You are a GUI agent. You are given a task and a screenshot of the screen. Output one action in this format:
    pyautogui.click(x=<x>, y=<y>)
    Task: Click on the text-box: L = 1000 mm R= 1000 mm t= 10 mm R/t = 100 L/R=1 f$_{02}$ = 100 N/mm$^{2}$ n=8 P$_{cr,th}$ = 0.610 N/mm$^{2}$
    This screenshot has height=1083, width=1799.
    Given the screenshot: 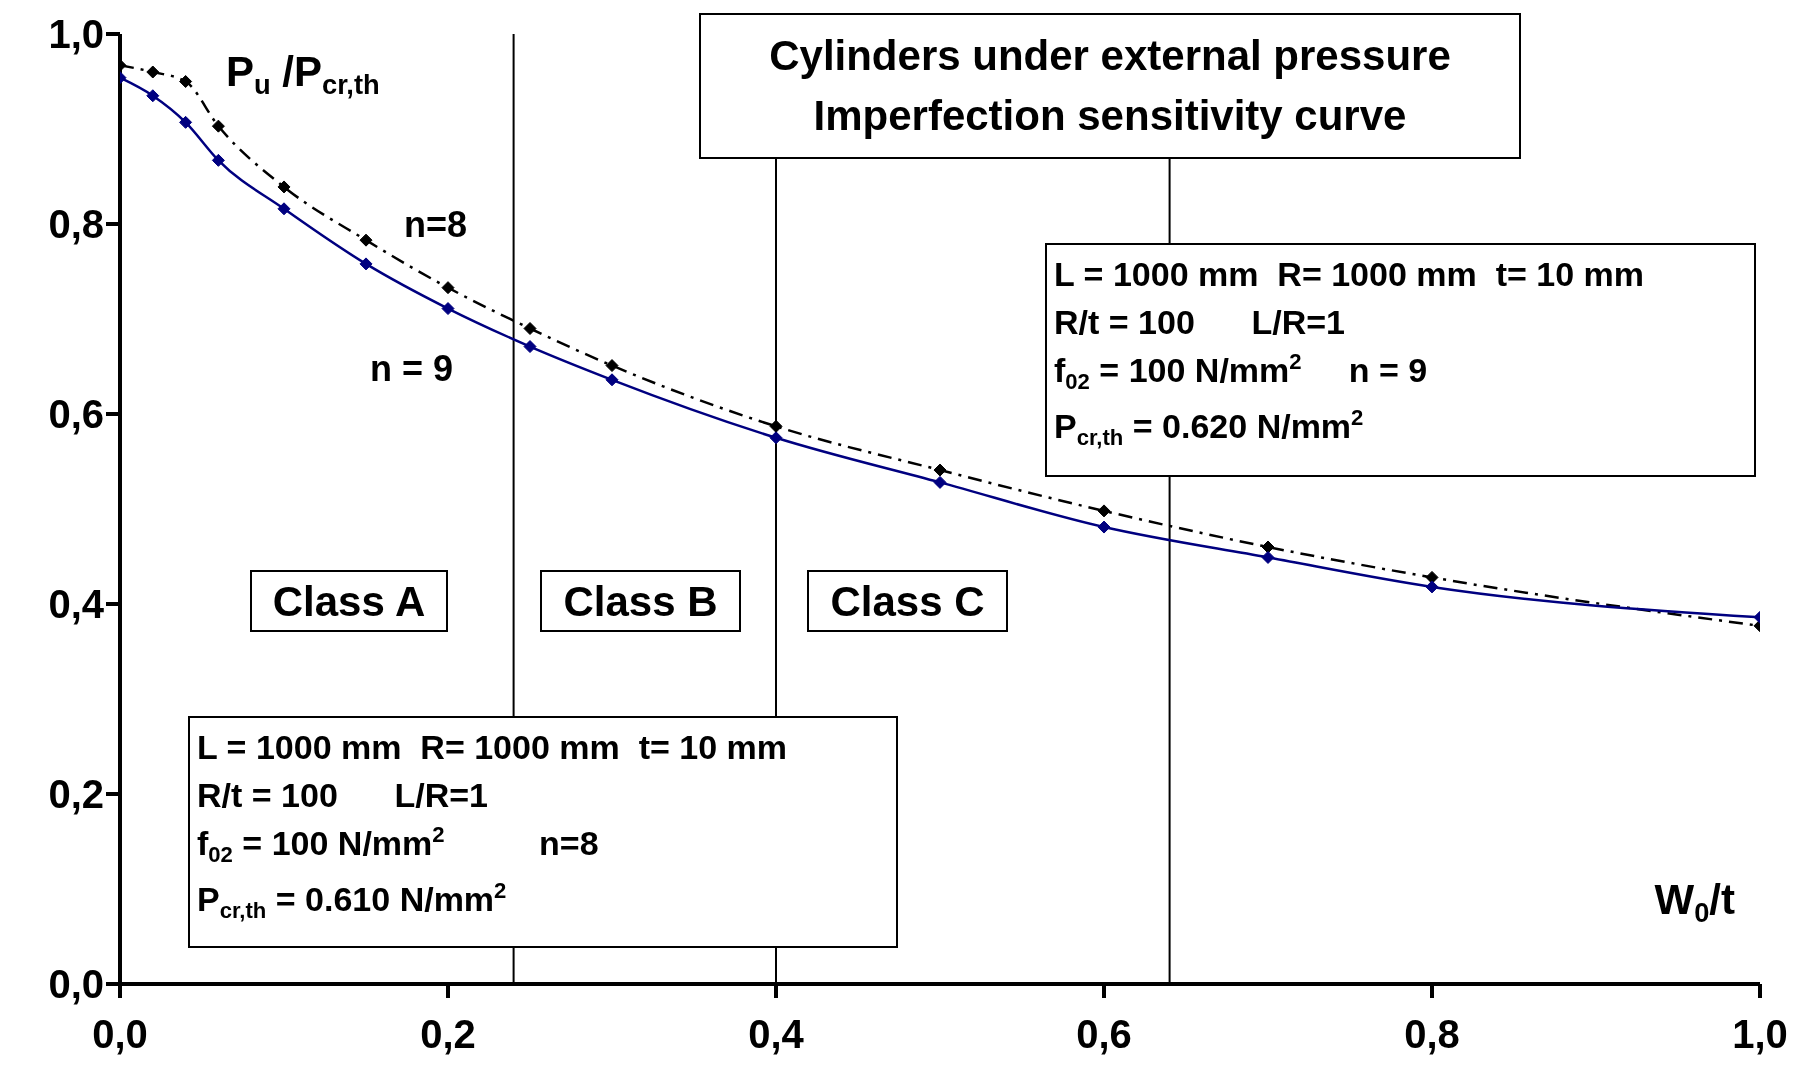 What is the action you would take?
    pyautogui.click(x=543, y=832)
    